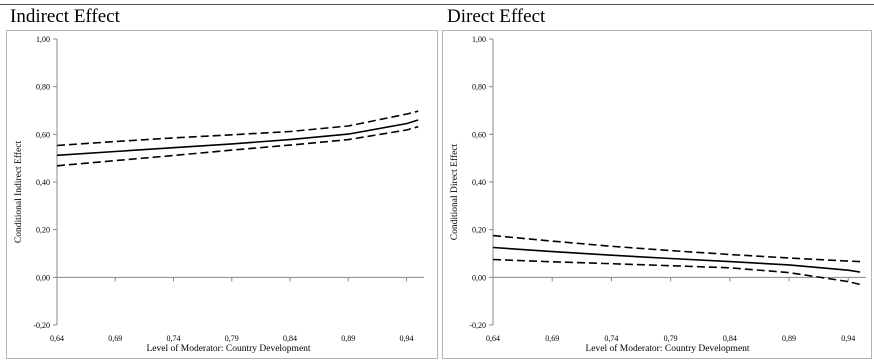  Describe the element at coordinates (437, 4) in the screenshot. I see `top-rule` at that location.